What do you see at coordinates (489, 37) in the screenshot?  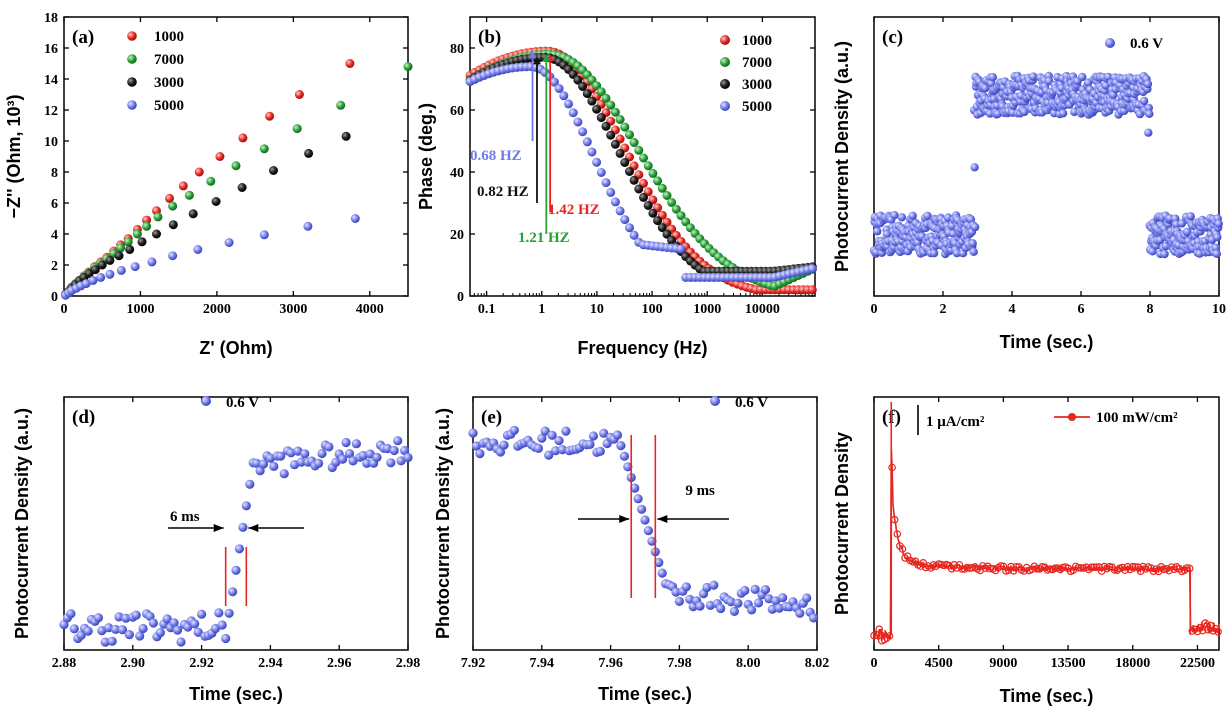 I see `panel-label: (b)` at bounding box center [489, 37].